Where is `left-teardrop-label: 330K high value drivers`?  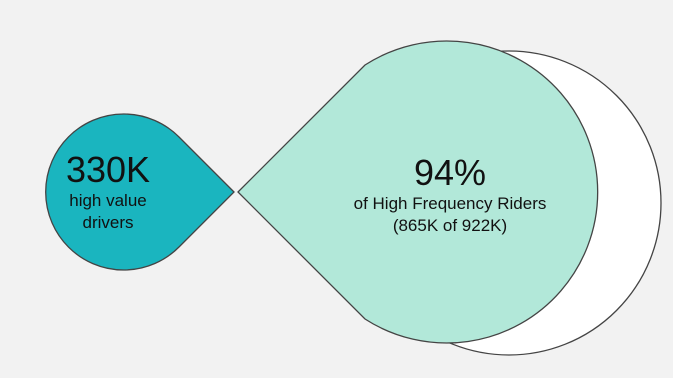
left-teardrop-label: 330K high value drivers is located at coordinates (108, 192).